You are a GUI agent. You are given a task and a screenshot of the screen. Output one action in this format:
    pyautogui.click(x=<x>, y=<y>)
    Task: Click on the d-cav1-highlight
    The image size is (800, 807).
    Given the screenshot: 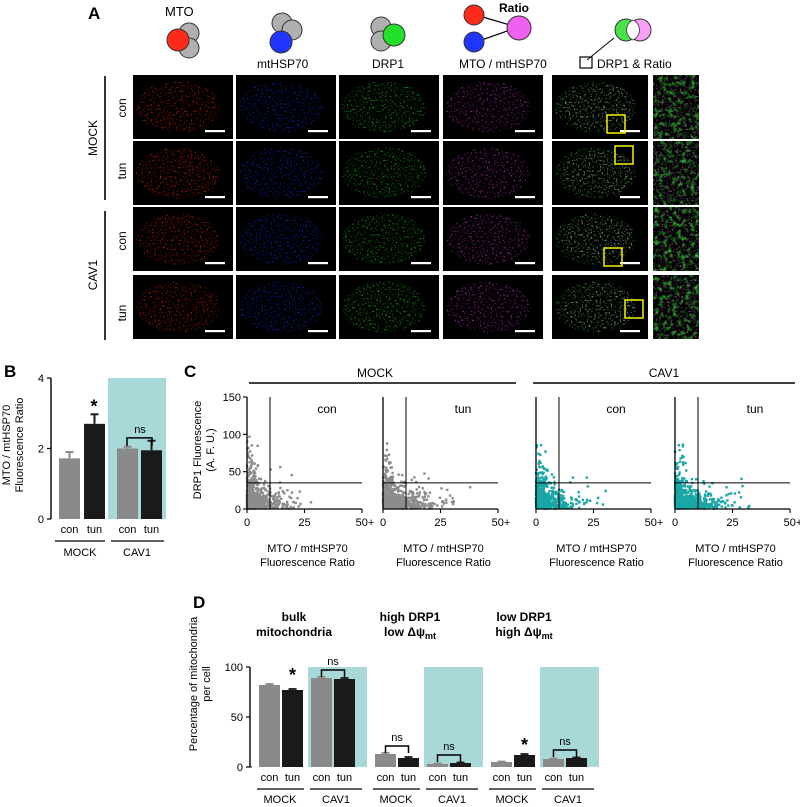 What is the action you would take?
    pyautogui.click(x=453, y=717)
    